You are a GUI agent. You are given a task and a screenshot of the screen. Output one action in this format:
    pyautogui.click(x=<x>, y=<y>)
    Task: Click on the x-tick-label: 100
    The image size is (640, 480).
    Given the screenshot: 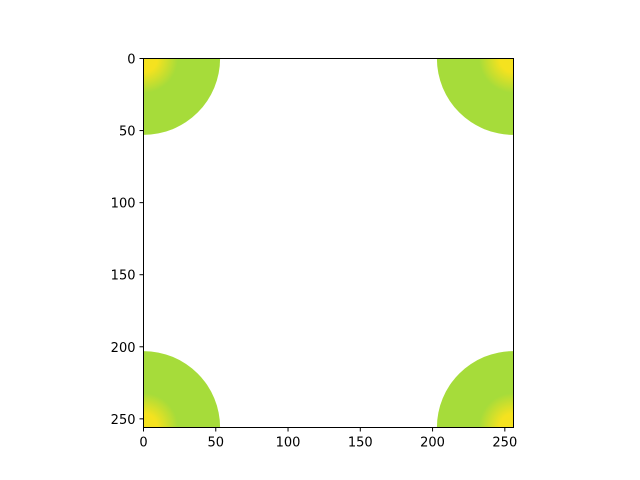 What is the action you would take?
    pyautogui.click(x=288, y=443)
    